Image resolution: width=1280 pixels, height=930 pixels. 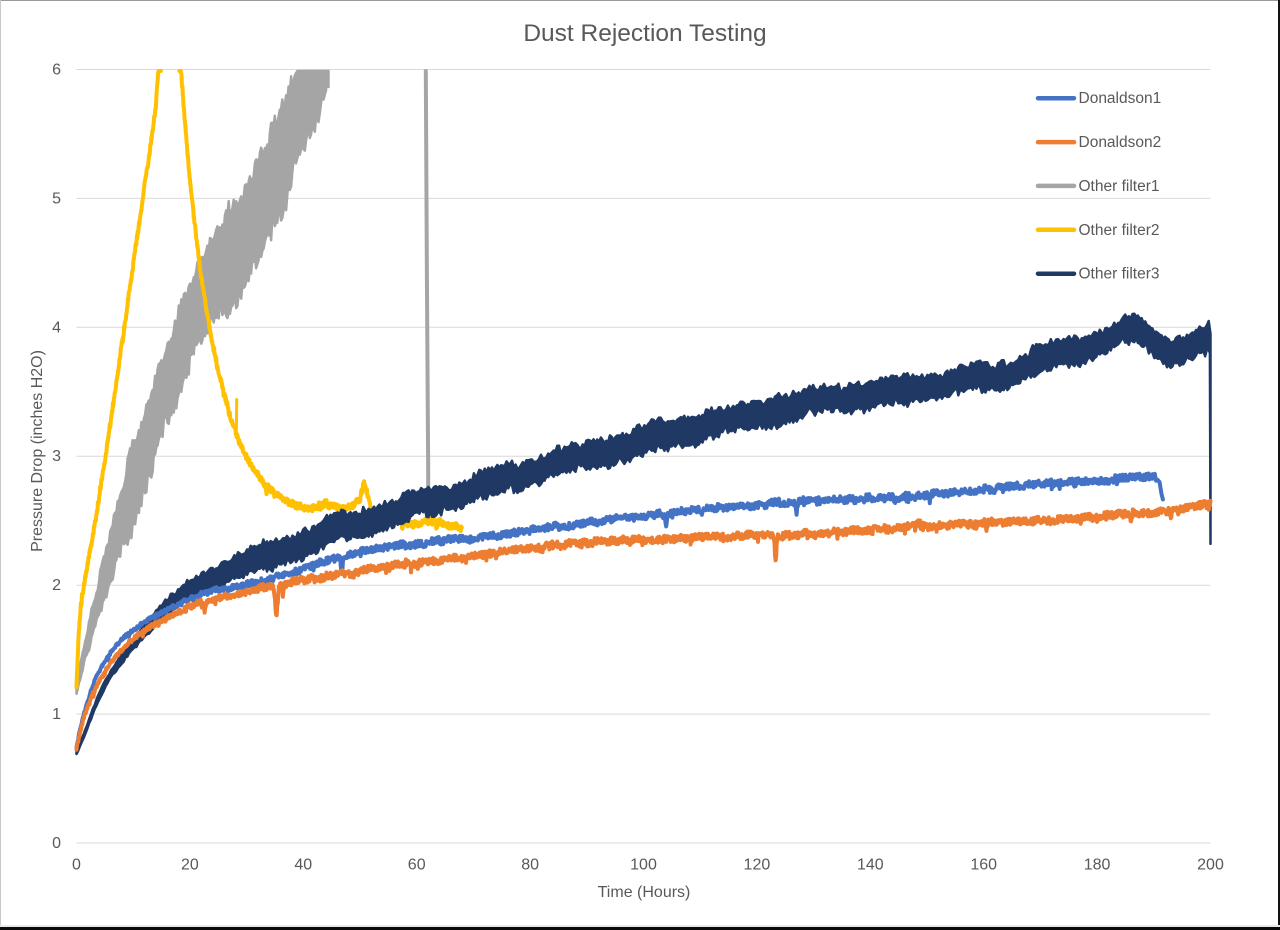 I want to click on svg-text: 160, so click(x=983, y=865).